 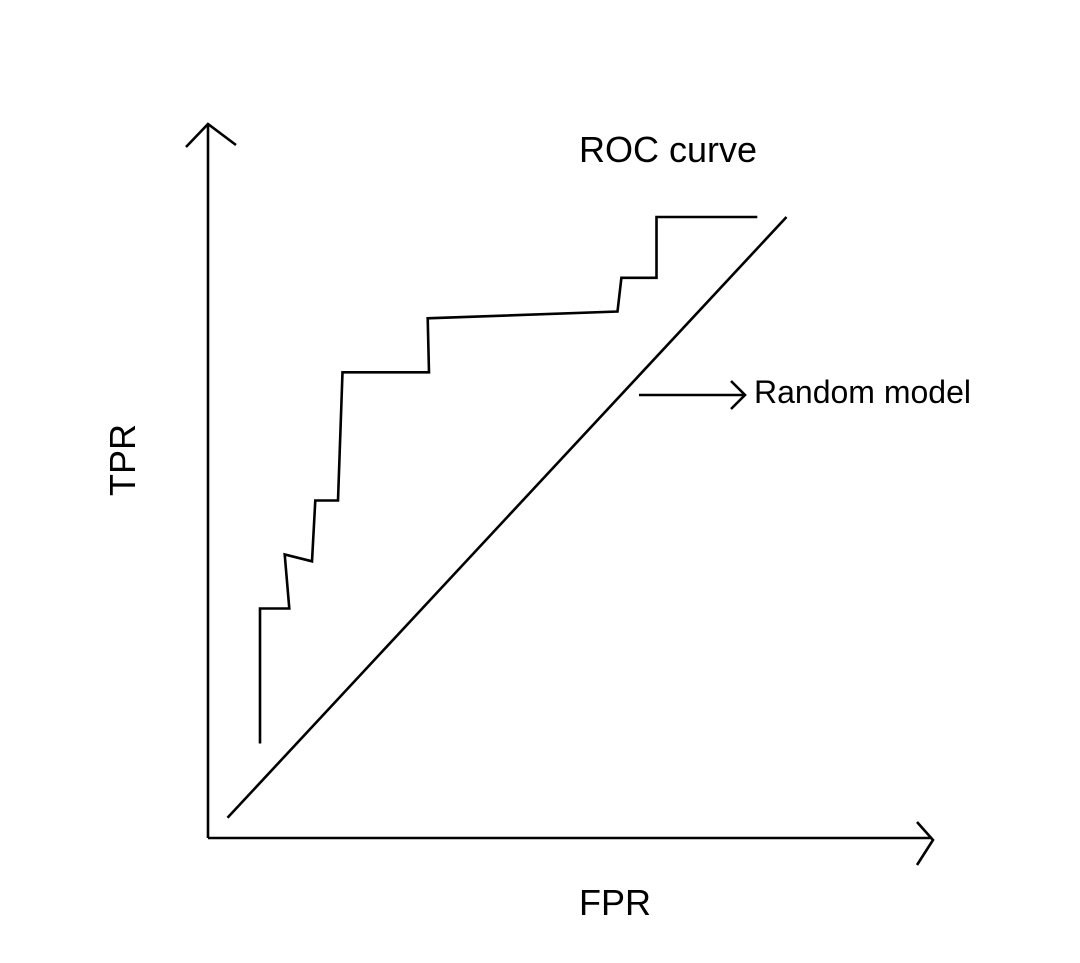 I want to click on x-axis-arrowhead, so click(x=925, y=843).